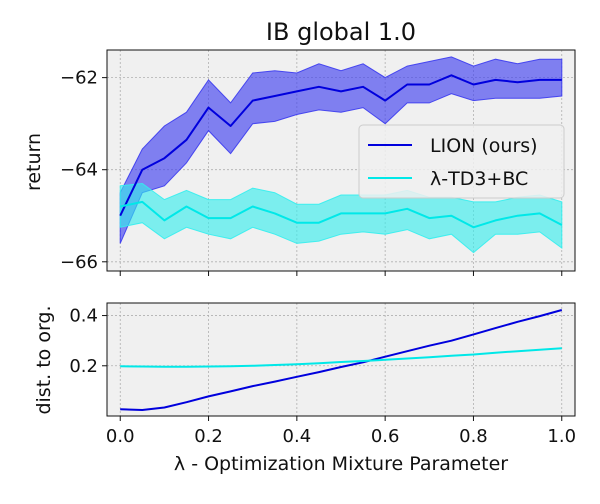  Describe the element at coordinates (385, 436) in the screenshot. I see `x-tick-label: 0.6` at that location.